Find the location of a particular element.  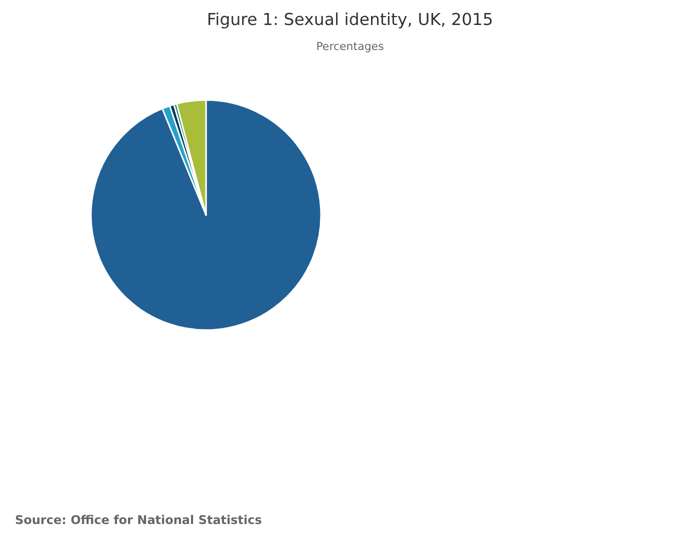

chart-title: Figure 1: Sexual identity, UK, 2015 is located at coordinates (350, 19).